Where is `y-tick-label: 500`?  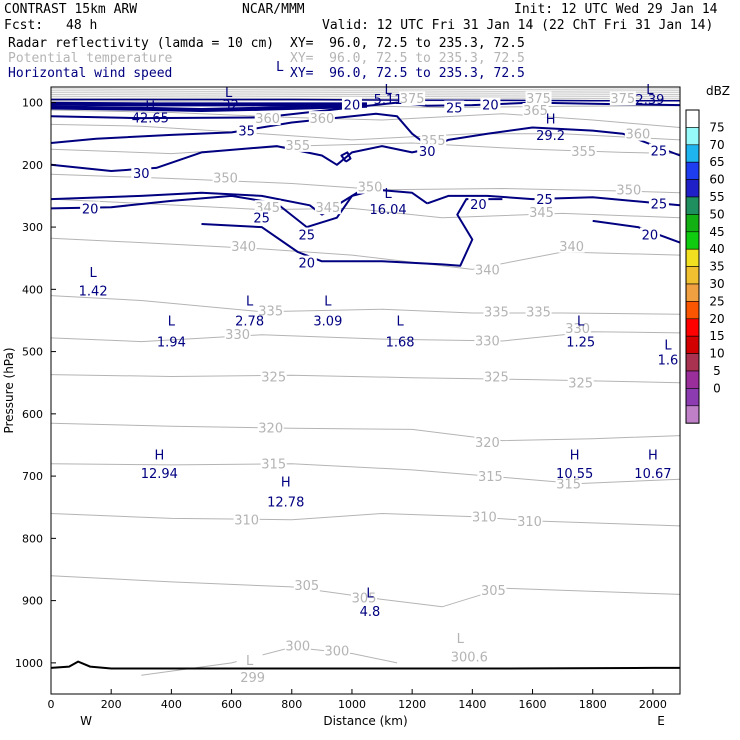 y-tick-label: 500 is located at coordinates (32, 352).